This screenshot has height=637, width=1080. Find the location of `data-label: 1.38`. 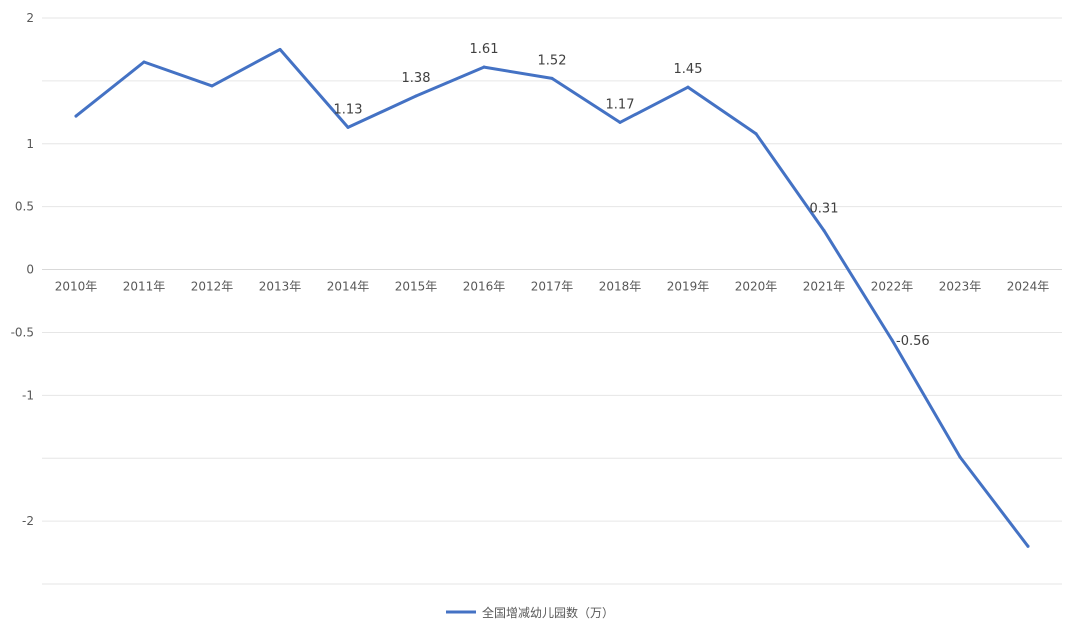

data-label: 1.38 is located at coordinates (416, 78).